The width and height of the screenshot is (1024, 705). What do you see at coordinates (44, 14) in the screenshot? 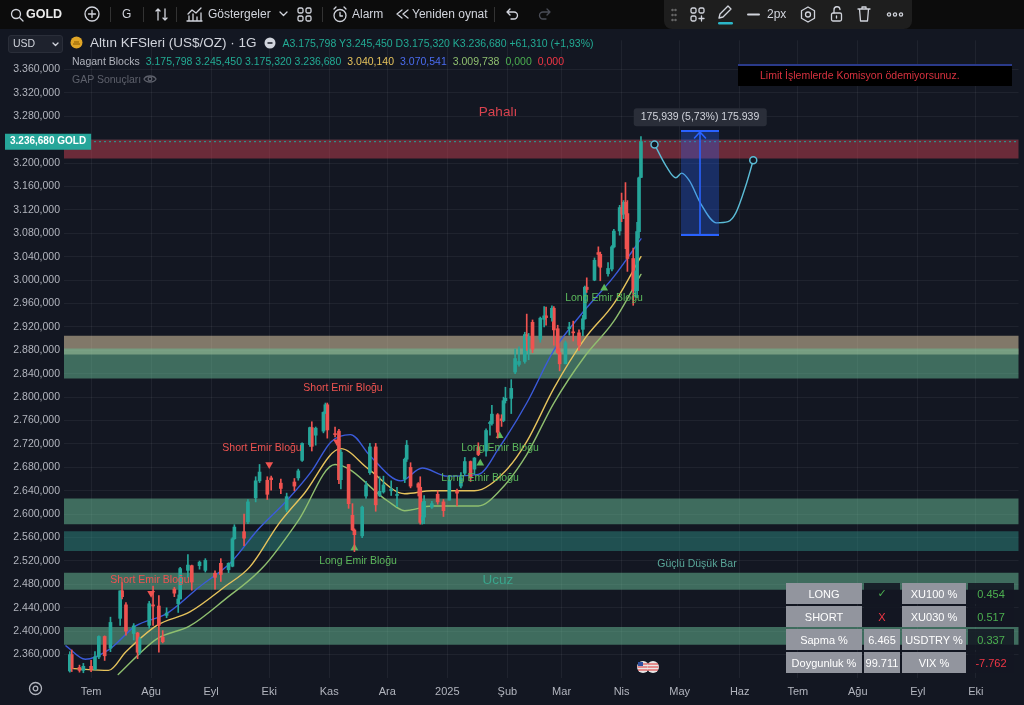
I see `text: GOLD` at bounding box center [44, 14].